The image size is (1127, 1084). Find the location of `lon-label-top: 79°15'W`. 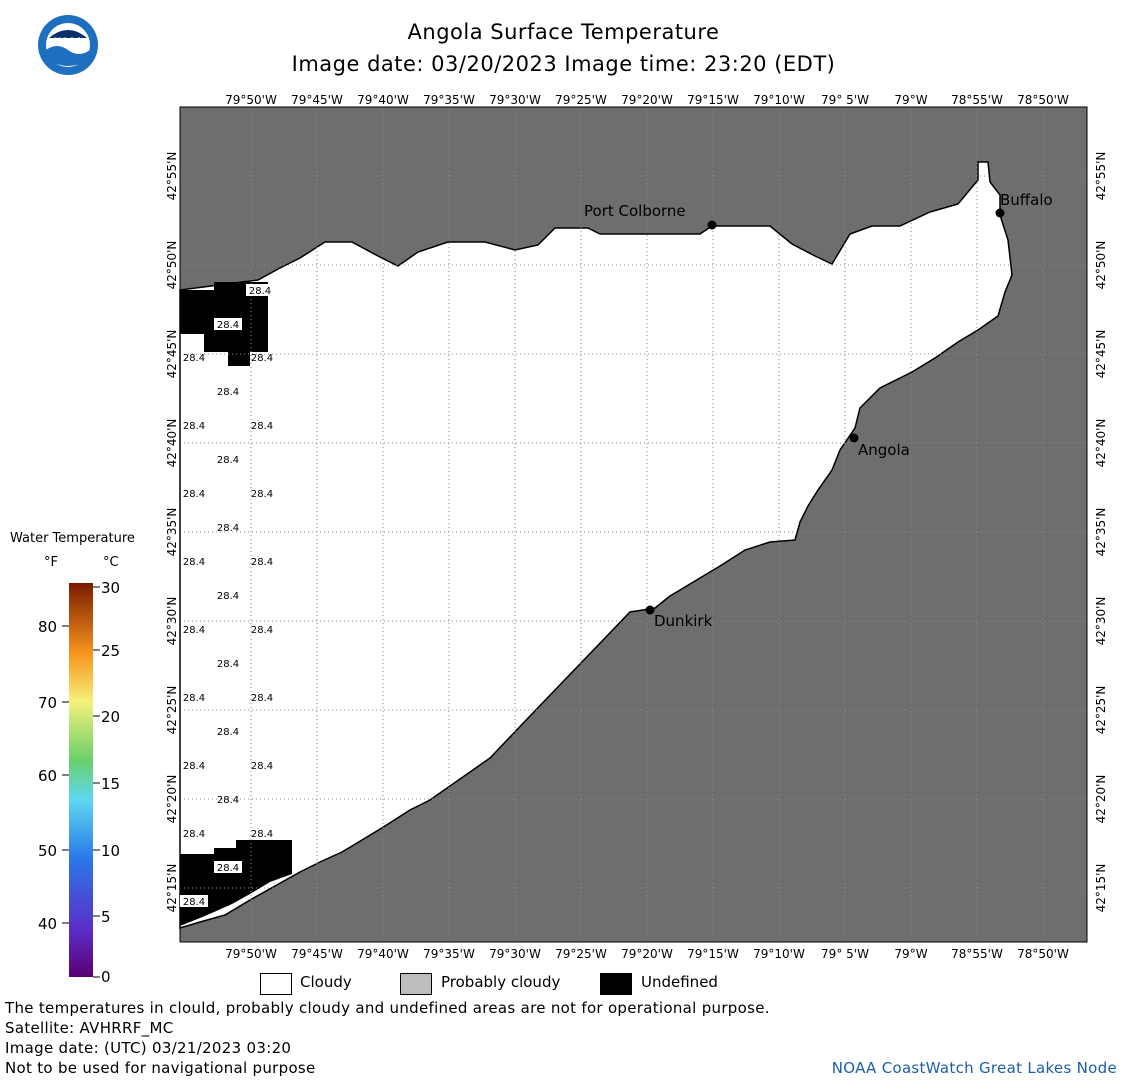

lon-label-top: 79°15'W is located at coordinates (713, 100).